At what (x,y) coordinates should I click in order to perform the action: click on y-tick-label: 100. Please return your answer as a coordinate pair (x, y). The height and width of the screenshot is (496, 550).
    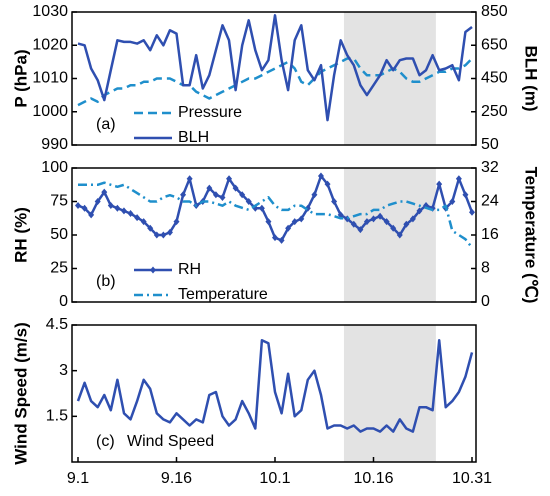
    Looking at the image, I should click on (54, 167).